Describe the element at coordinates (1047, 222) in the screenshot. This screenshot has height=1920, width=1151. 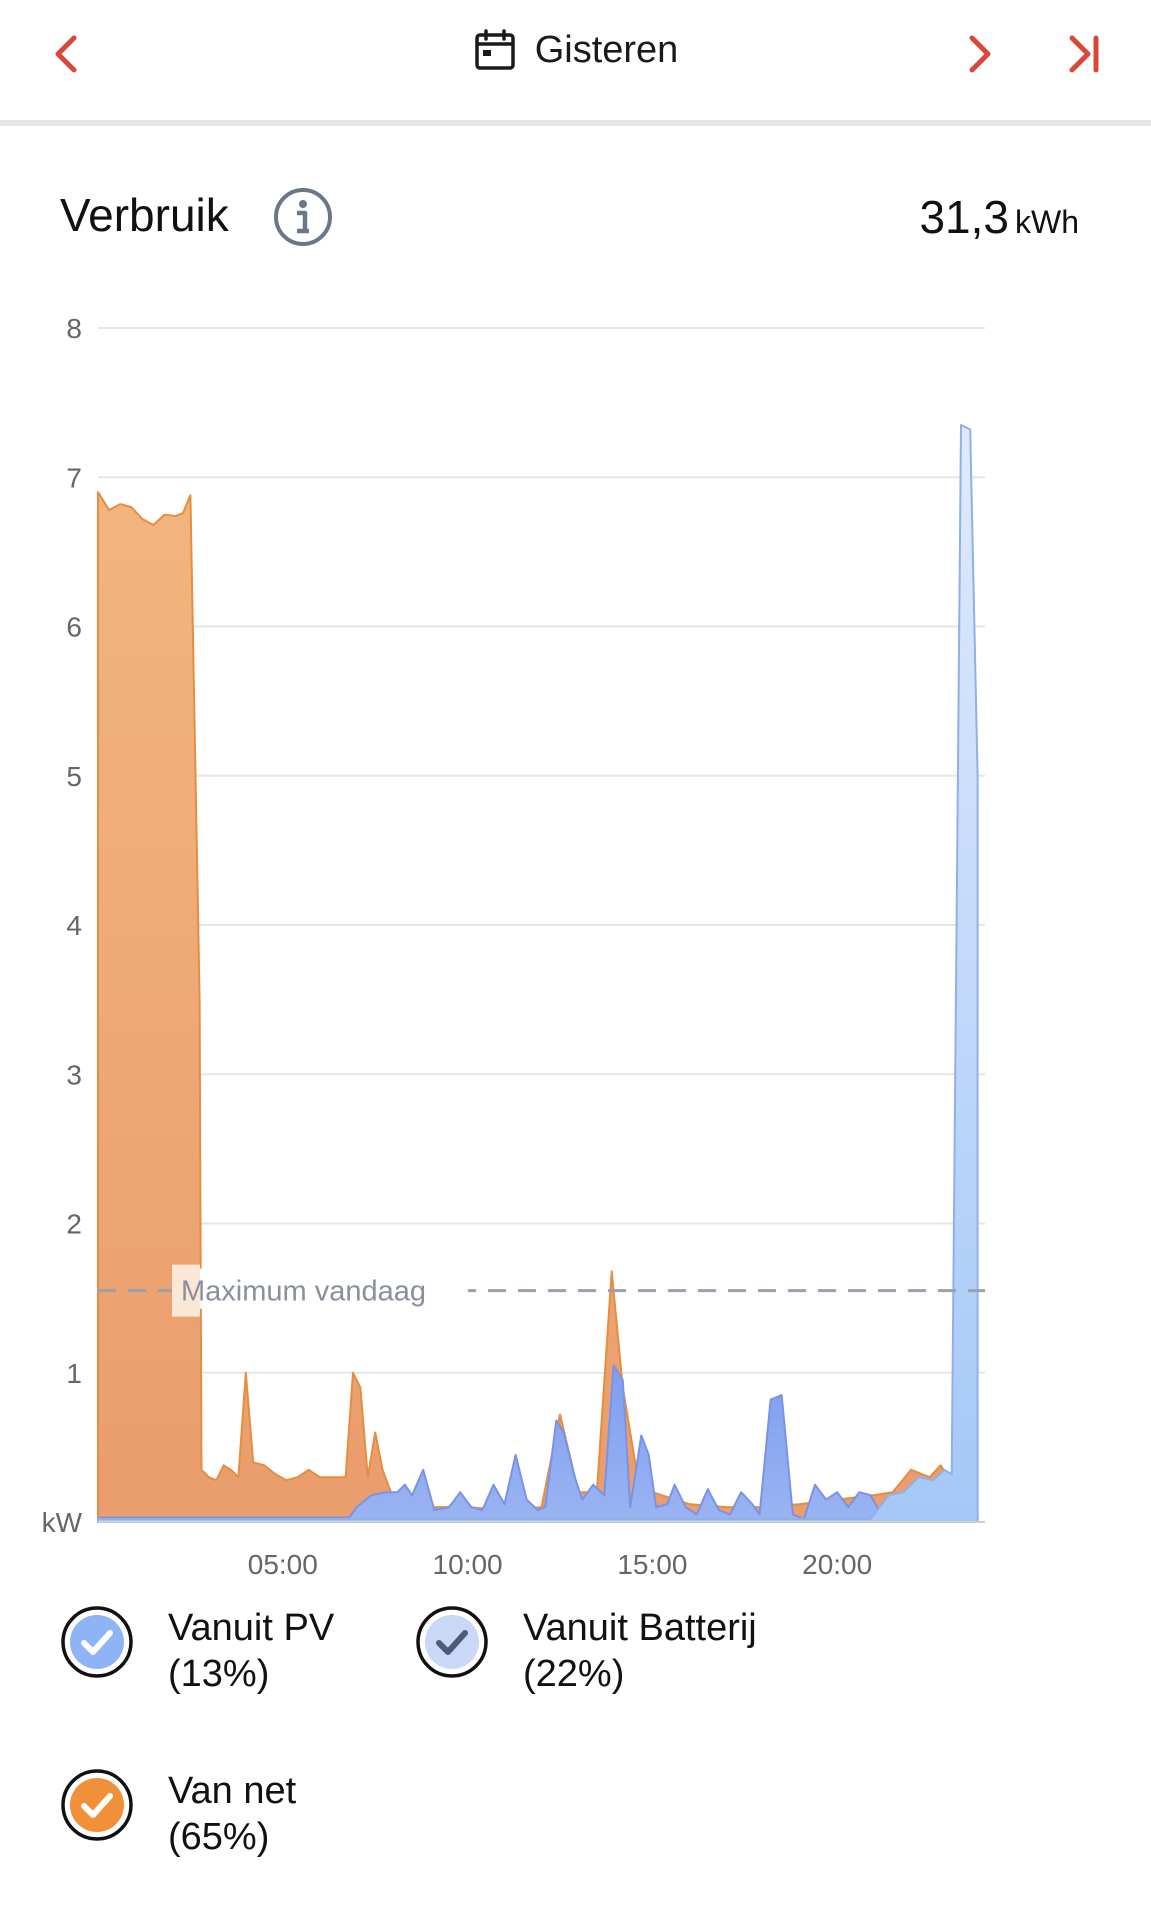
I see `total-unit: kWh` at that location.